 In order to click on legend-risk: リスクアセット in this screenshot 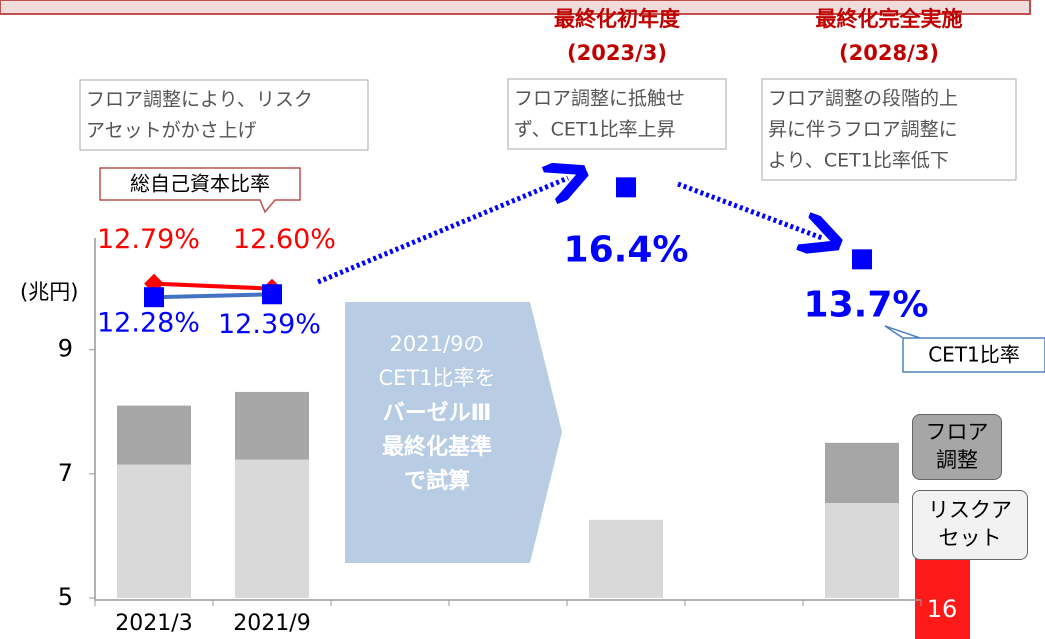, I will do `click(970, 525)`.